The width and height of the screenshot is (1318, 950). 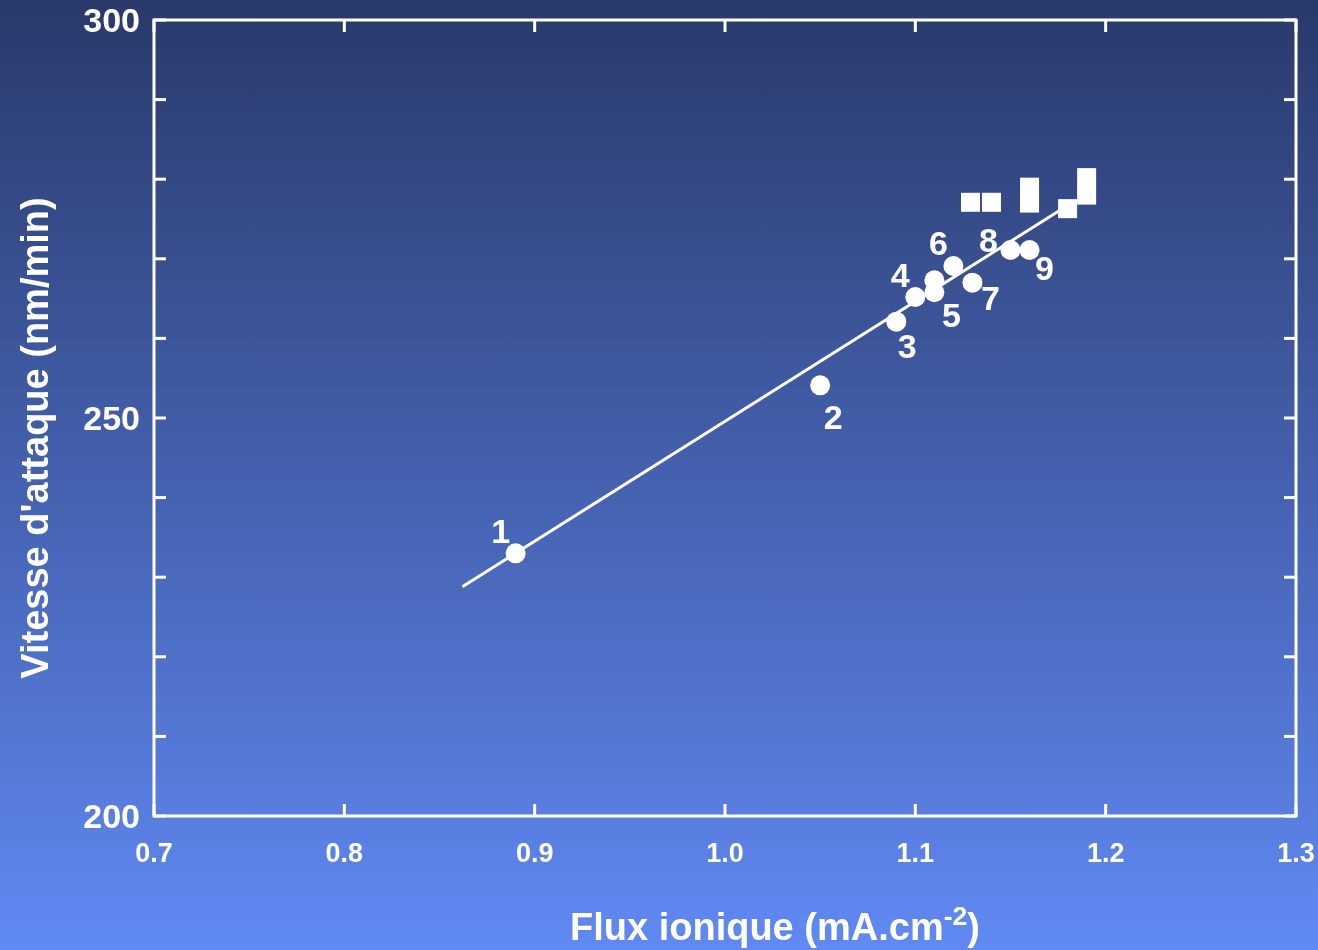 I want to click on x-tick-label: 0.8, so click(x=344, y=853).